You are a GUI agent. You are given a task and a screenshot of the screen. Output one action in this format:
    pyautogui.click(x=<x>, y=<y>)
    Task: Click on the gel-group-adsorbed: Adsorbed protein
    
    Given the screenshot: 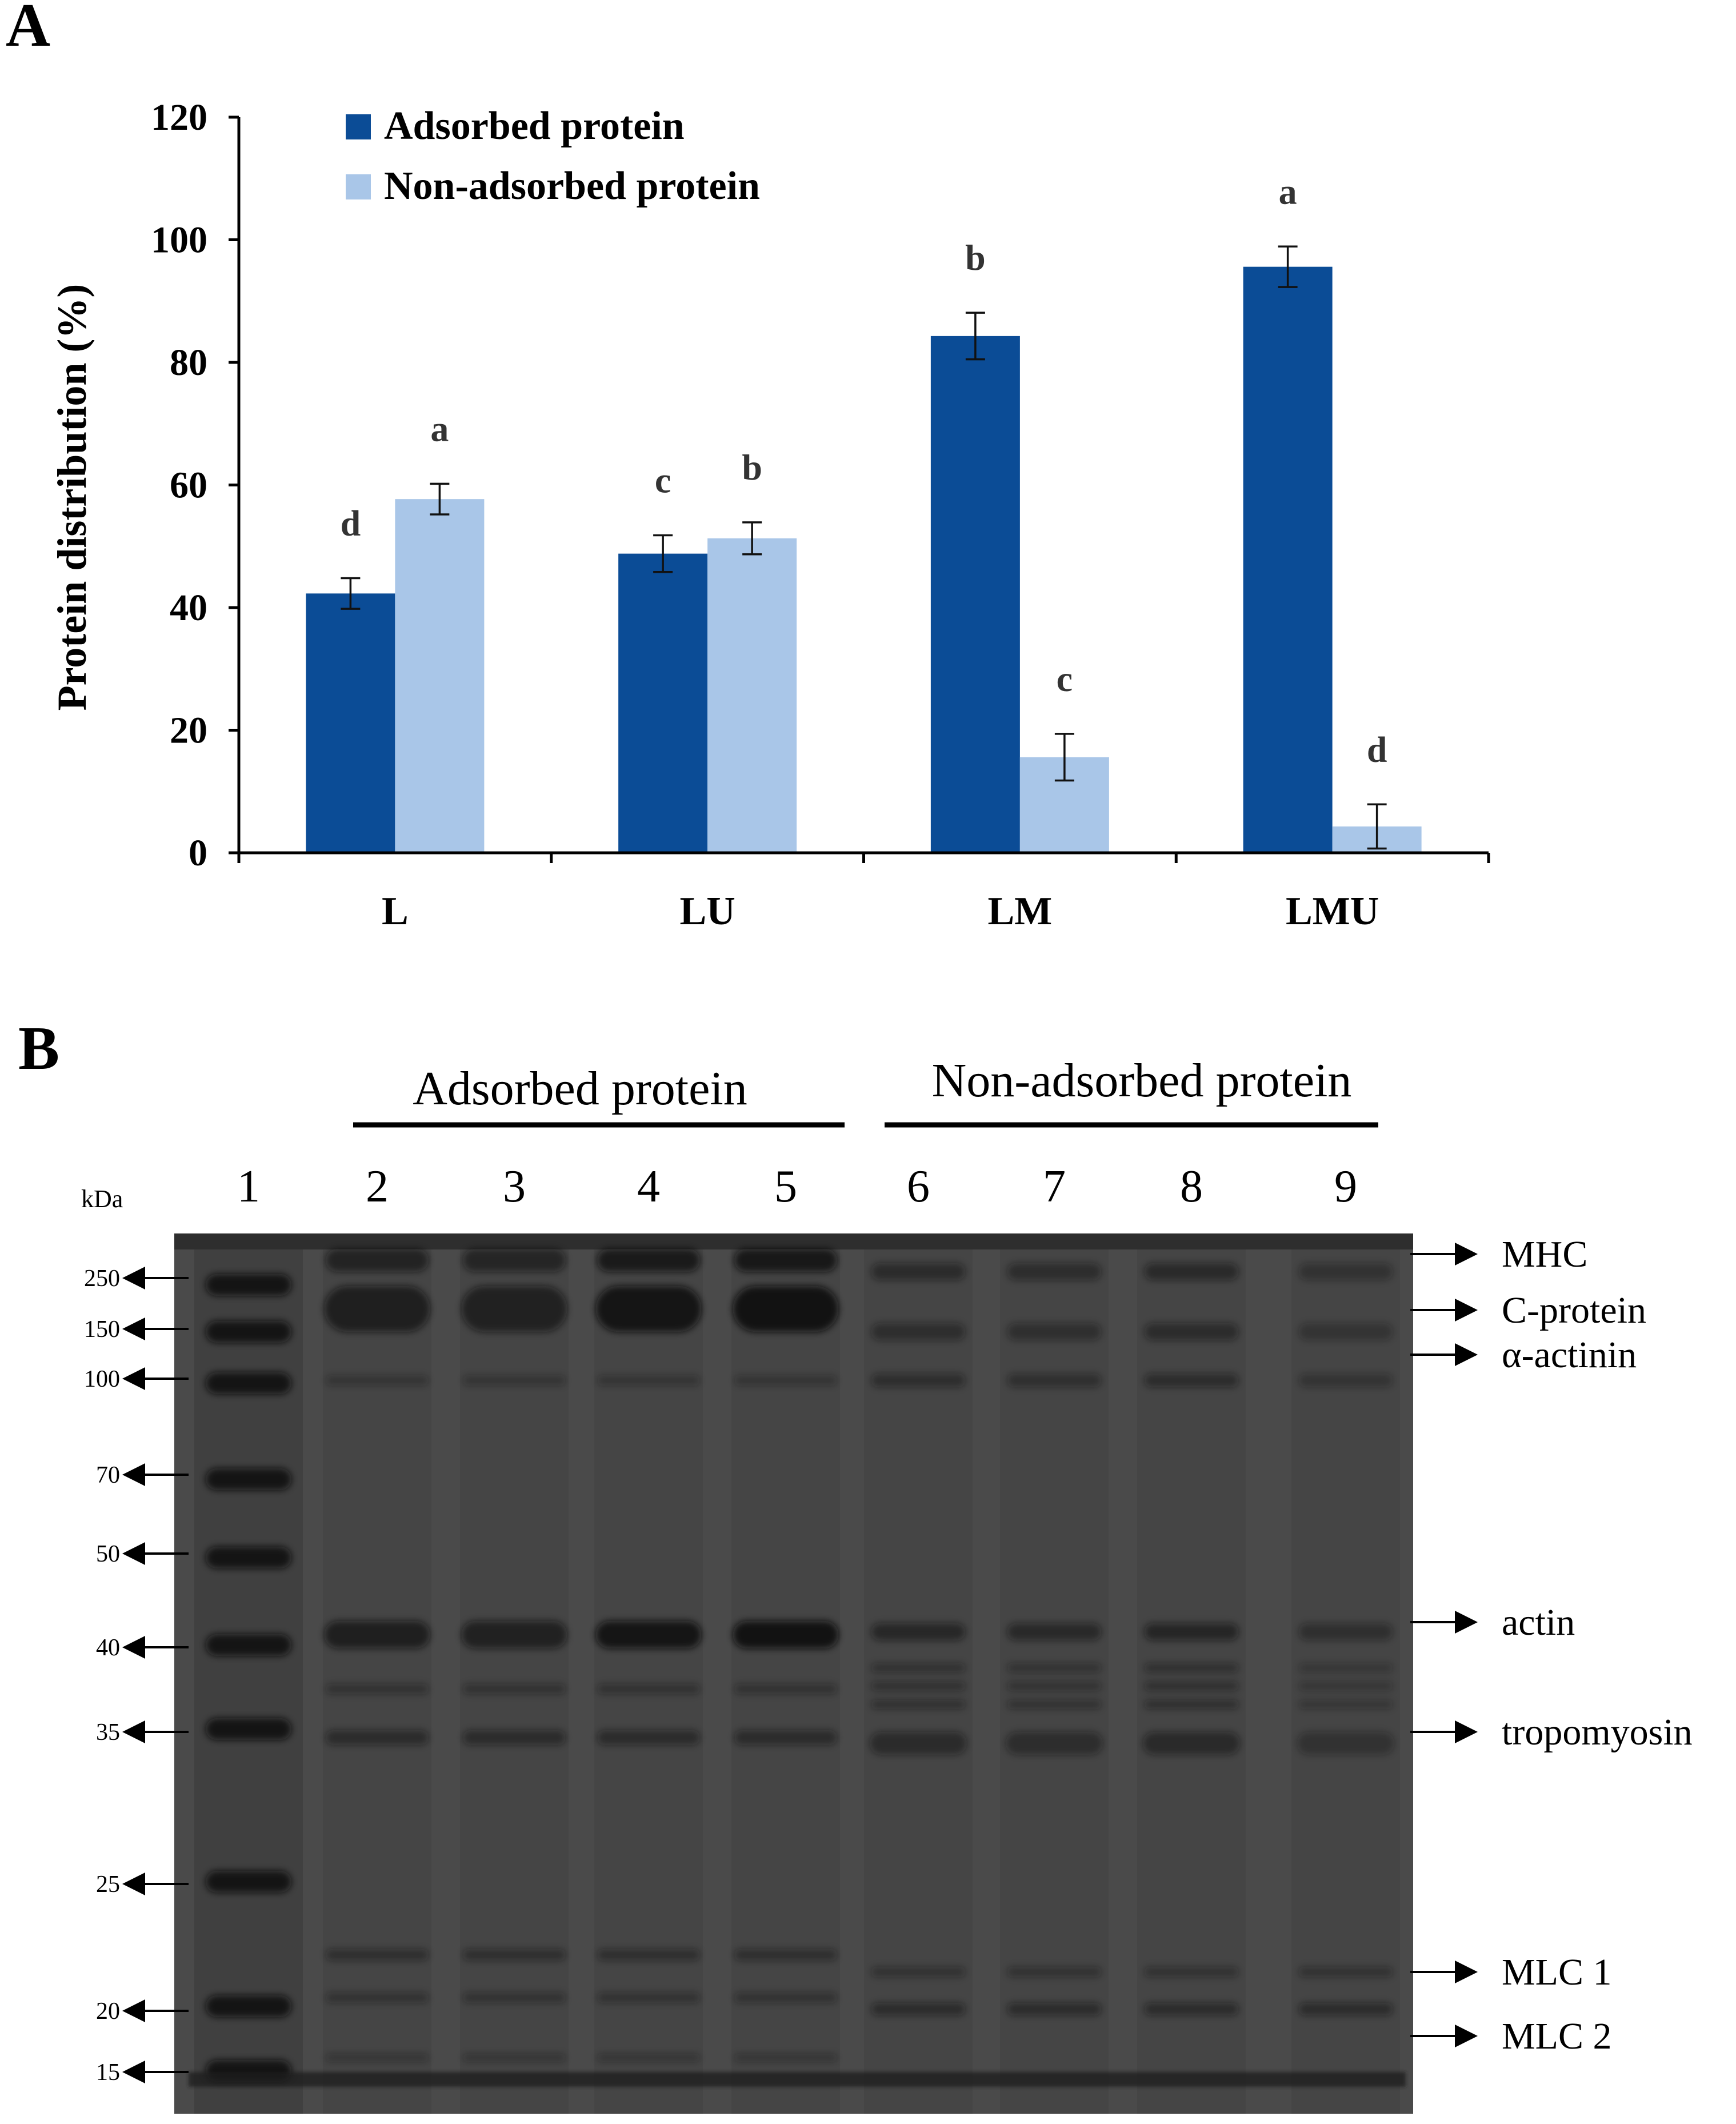 What is the action you would take?
    pyautogui.click(x=580, y=1088)
    